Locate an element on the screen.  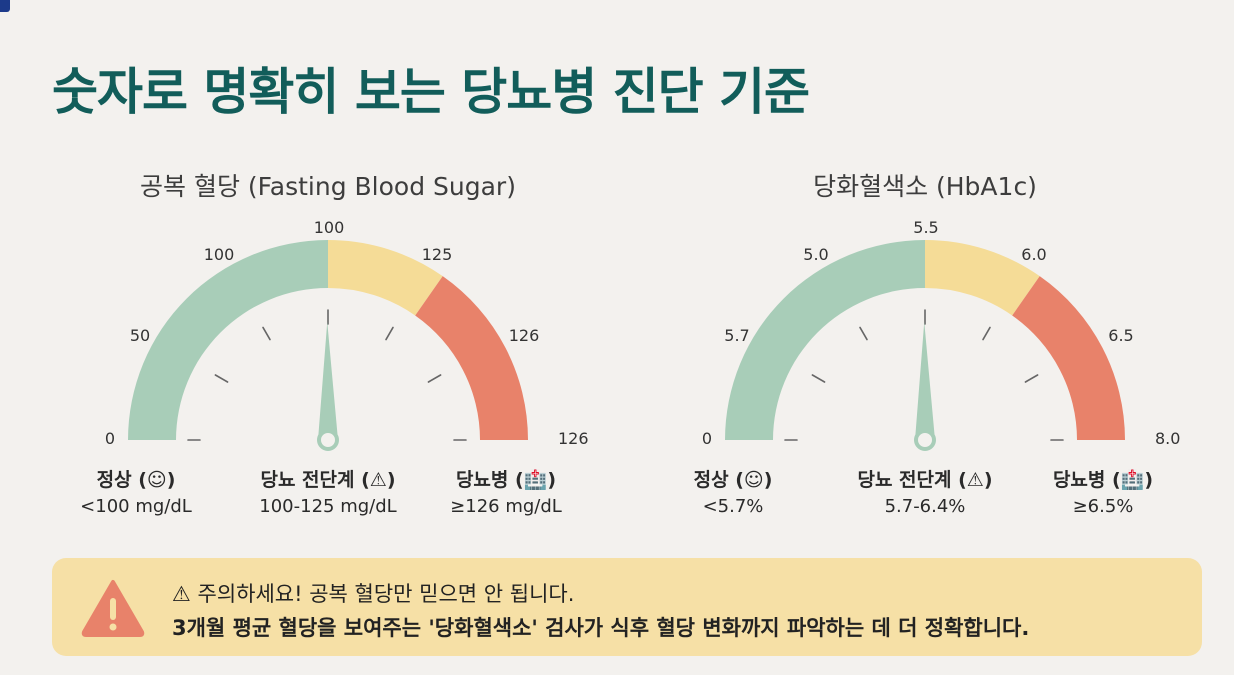
legend-prediabetes: 당뇨 전단계 (⚠) 5.7-6.4% is located at coordinates (925, 491).